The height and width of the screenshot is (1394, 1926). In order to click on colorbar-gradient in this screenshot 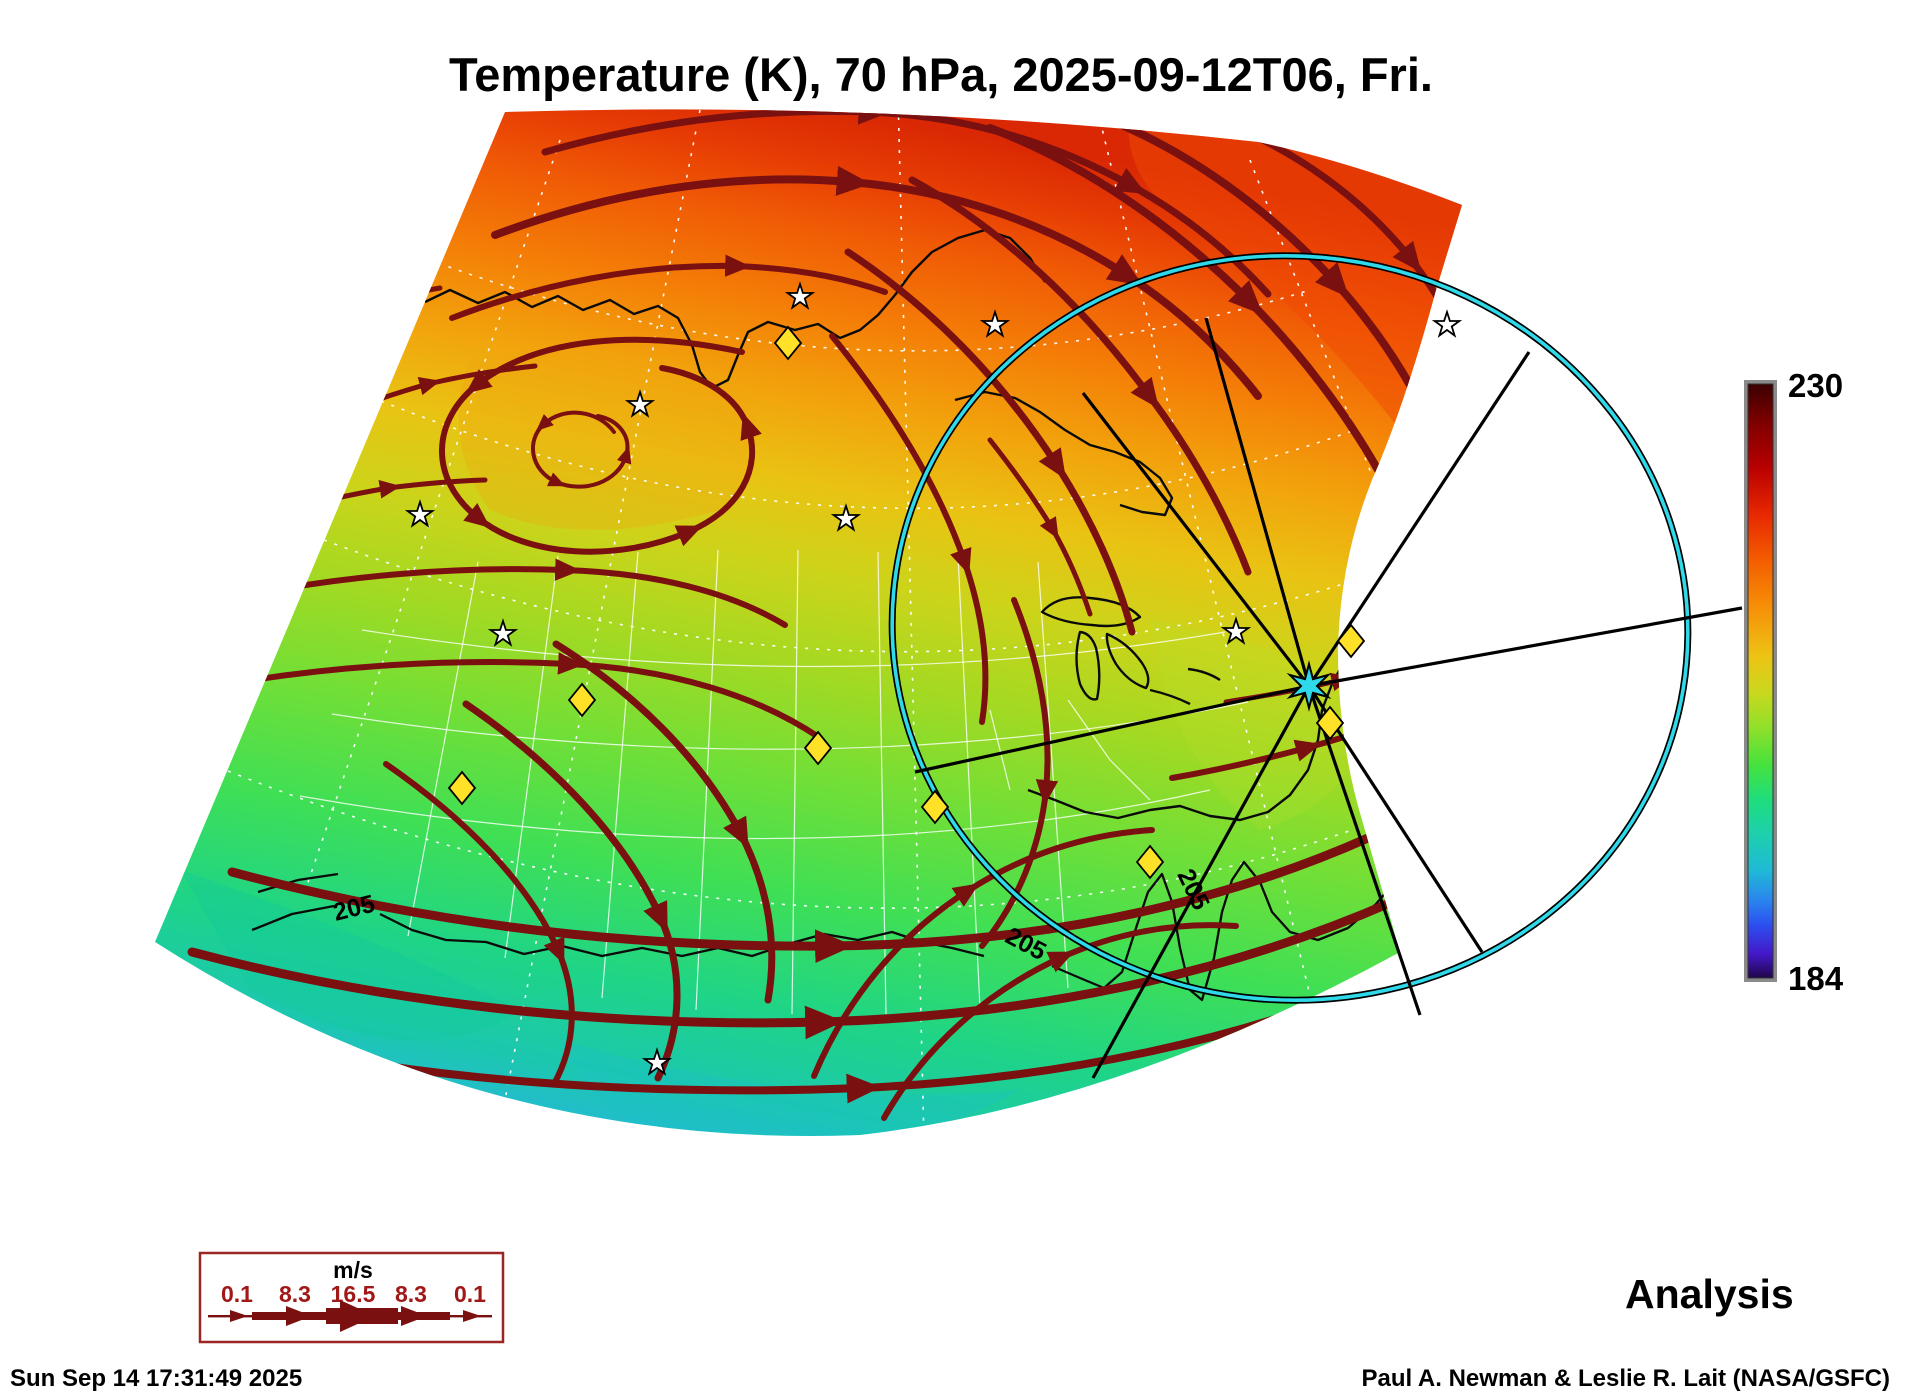, I will do `click(1760, 681)`.